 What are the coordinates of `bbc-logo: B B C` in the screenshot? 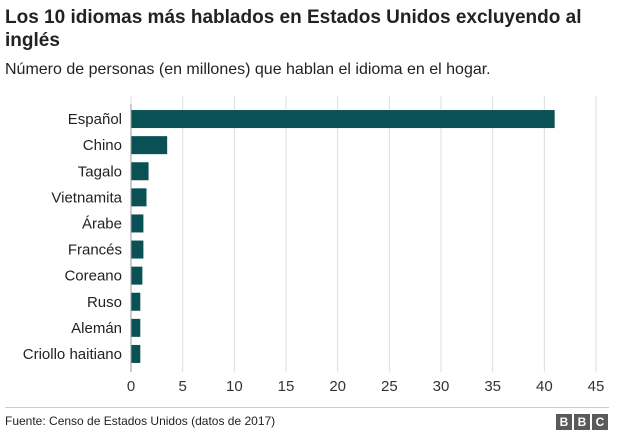 It's located at (582, 422).